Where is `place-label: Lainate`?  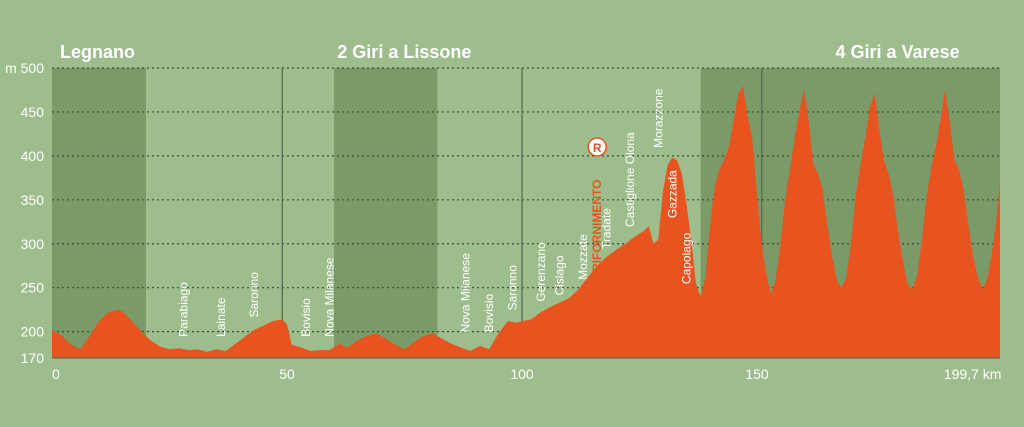
place-label: Lainate is located at coordinates (221, 317).